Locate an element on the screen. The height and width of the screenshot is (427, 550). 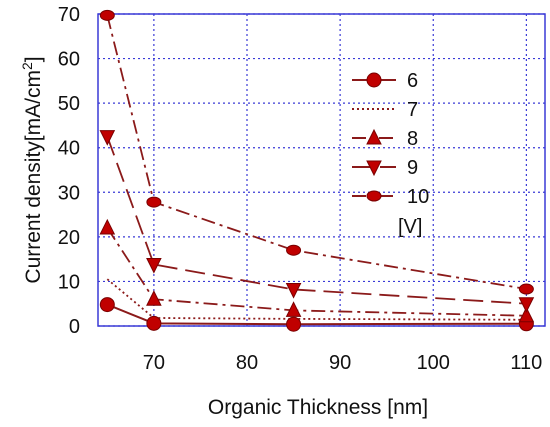
legend-label: 9 is located at coordinates (412, 168).